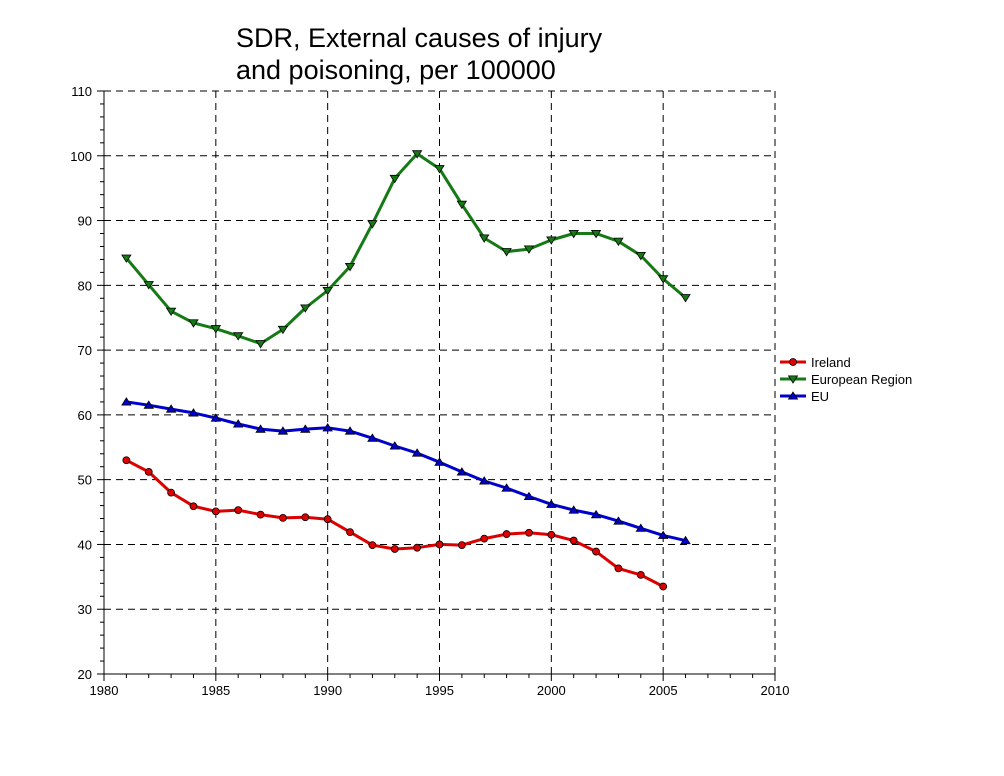 The image size is (1004, 776). I want to click on data-point-european-region-1992, so click(372, 224).